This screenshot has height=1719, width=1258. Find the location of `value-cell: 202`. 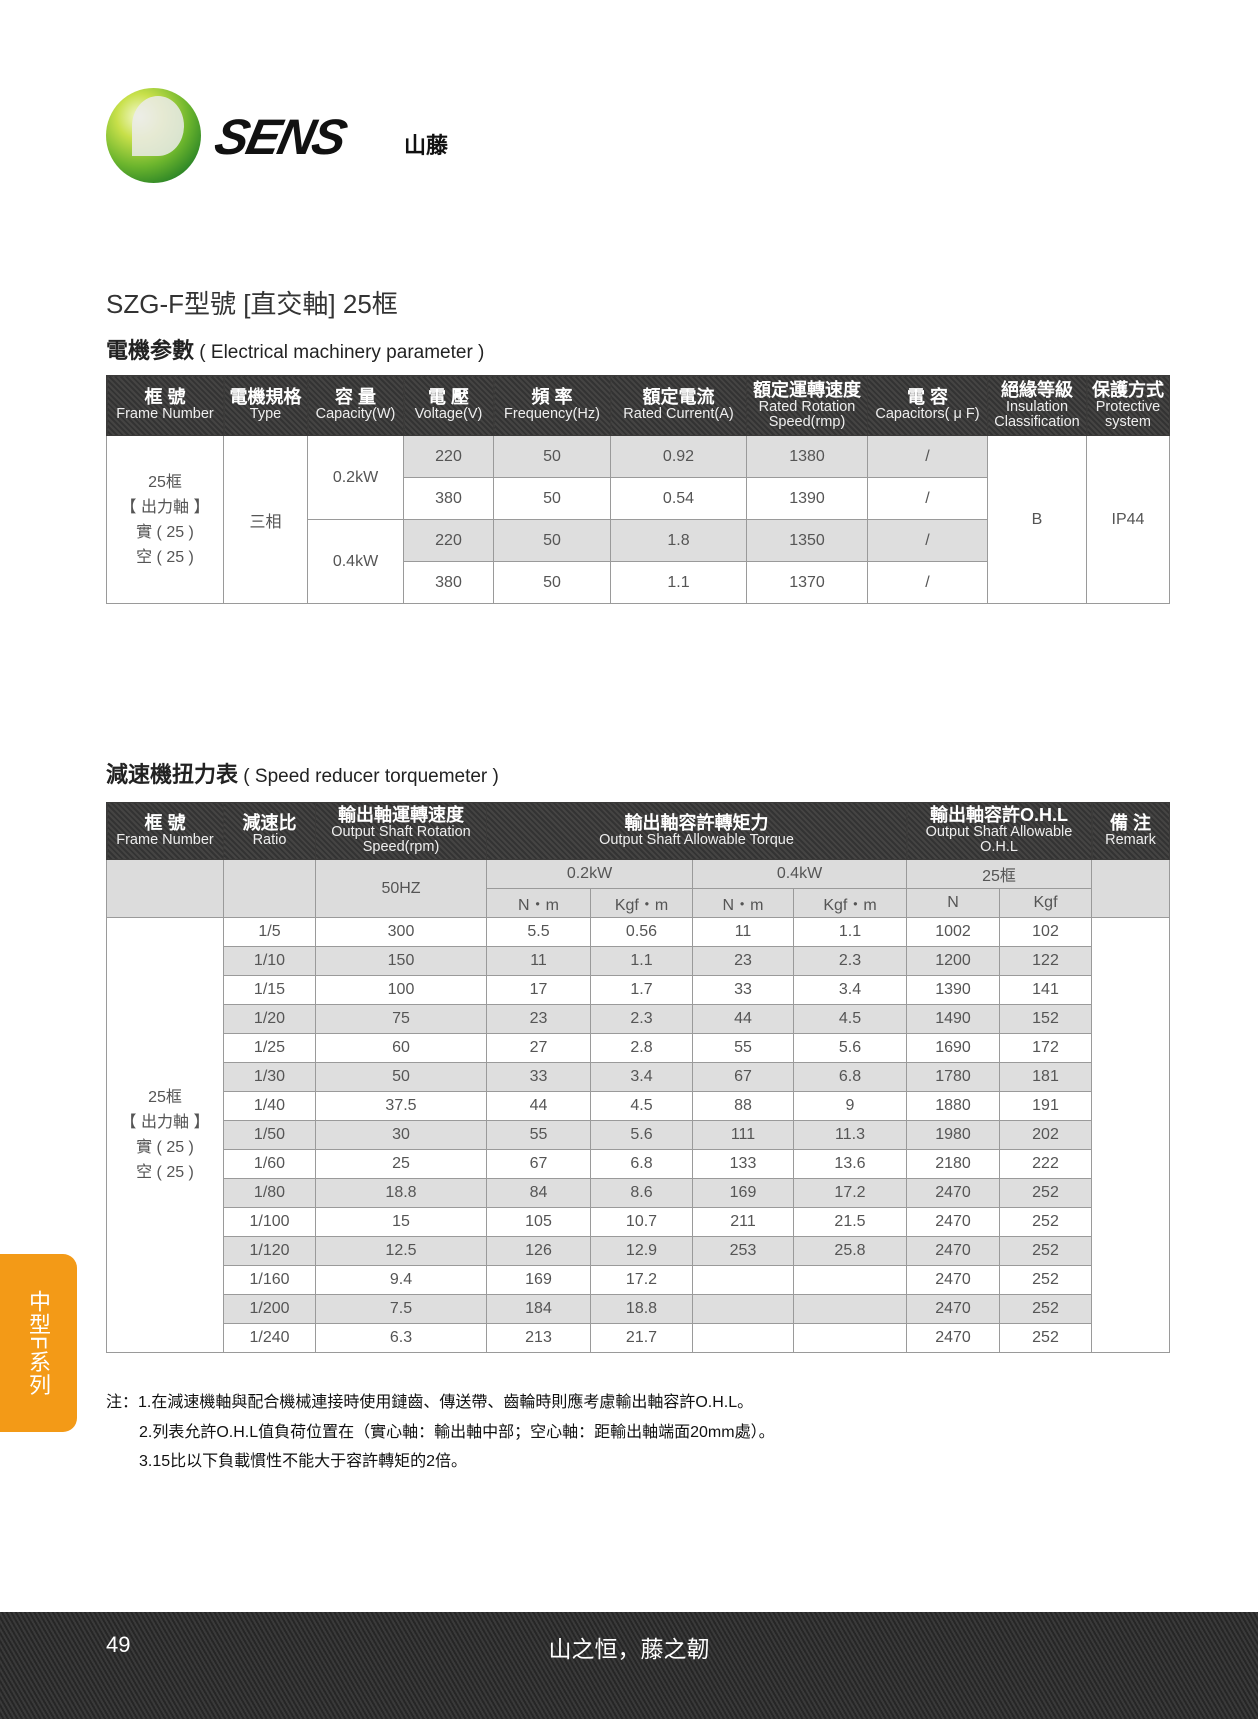

value-cell: 202 is located at coordinates (1045, 1135).